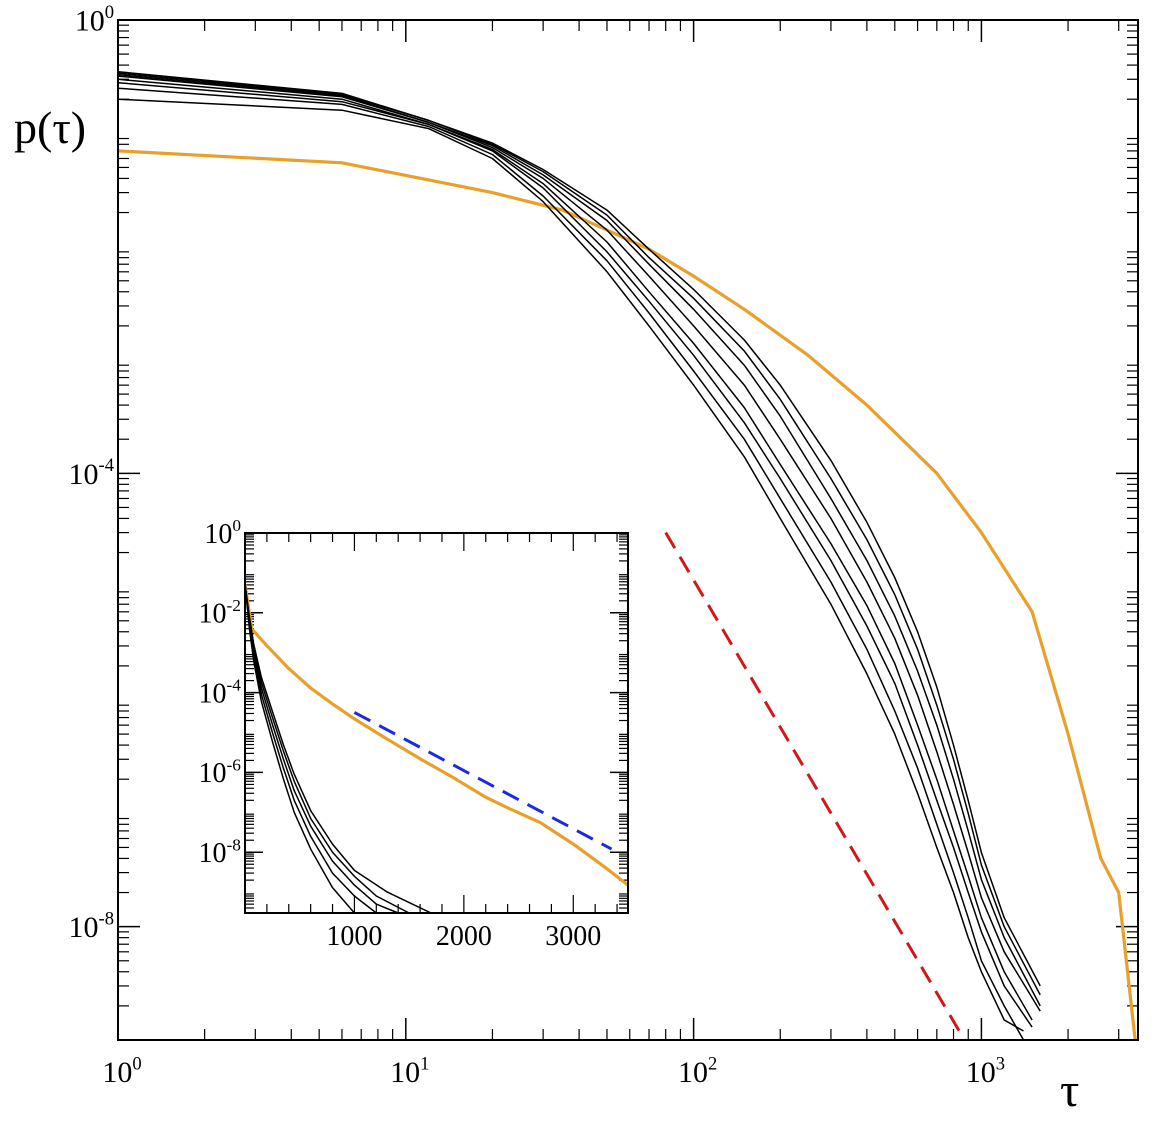  I want to click on x-axis-title: τ, so click(1069, 1090).